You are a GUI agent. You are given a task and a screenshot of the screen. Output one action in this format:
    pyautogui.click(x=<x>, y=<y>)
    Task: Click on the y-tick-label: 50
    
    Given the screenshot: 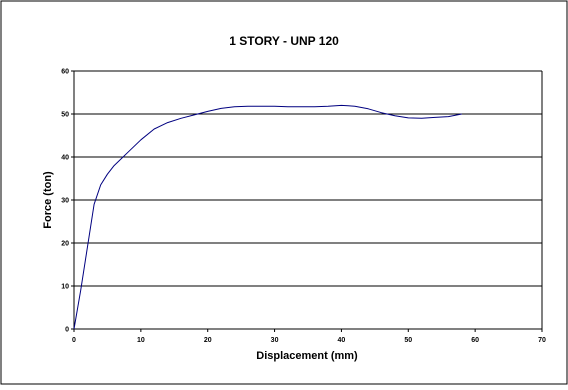 What is the action you would take?
    pyautogui.click(x=65, y=115)
    